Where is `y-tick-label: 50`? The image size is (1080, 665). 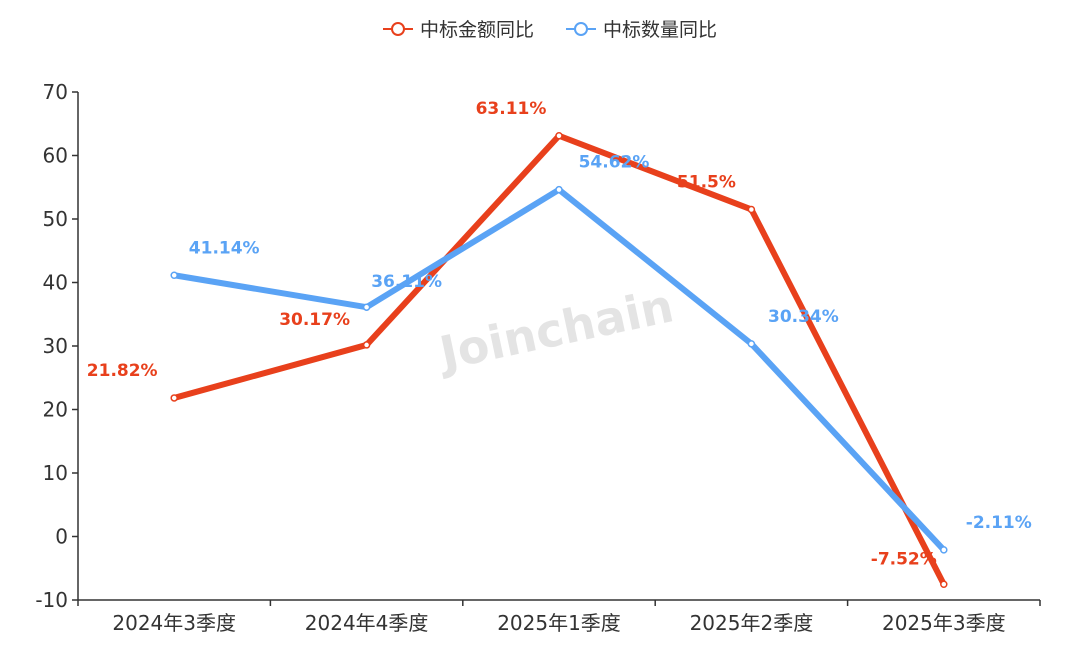 y-tick-label: 50 is located at coordinates (55, 219).